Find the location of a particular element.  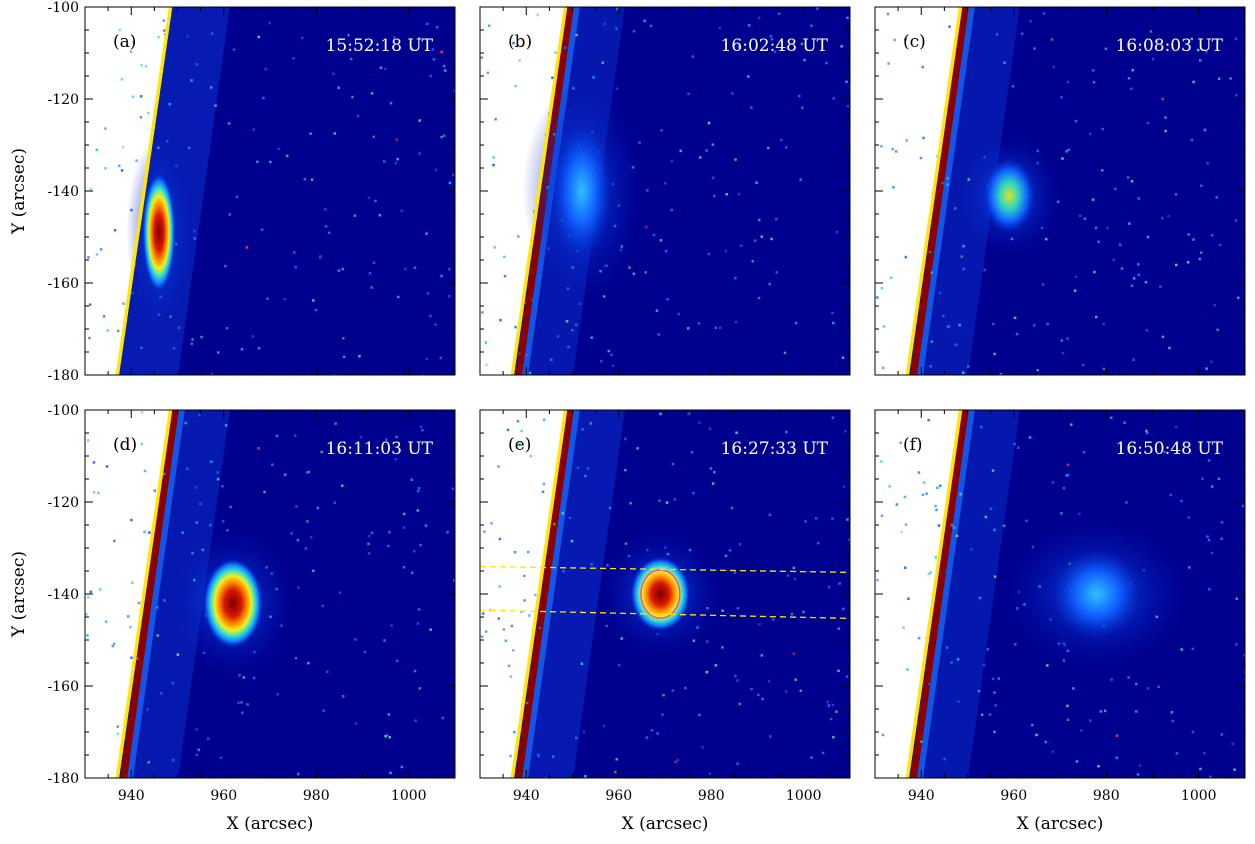

panel-f: (f) 16:50:48 UT 940 960 980 1000 X (arcsec) is located at coordinates (1060, 621).